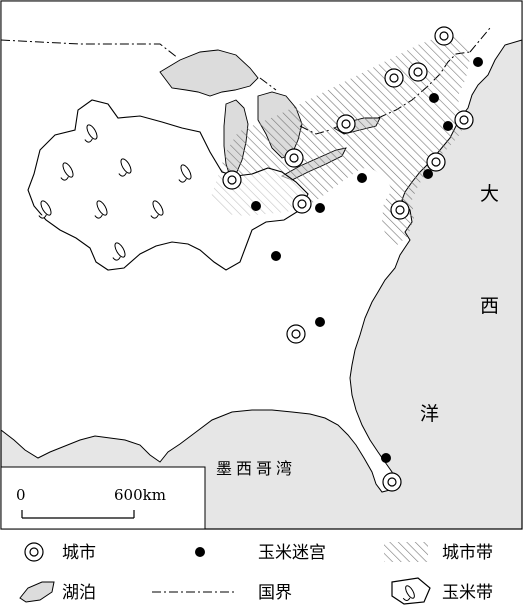  I want to click on ocean-label-3: 洋, so click(429, 414).